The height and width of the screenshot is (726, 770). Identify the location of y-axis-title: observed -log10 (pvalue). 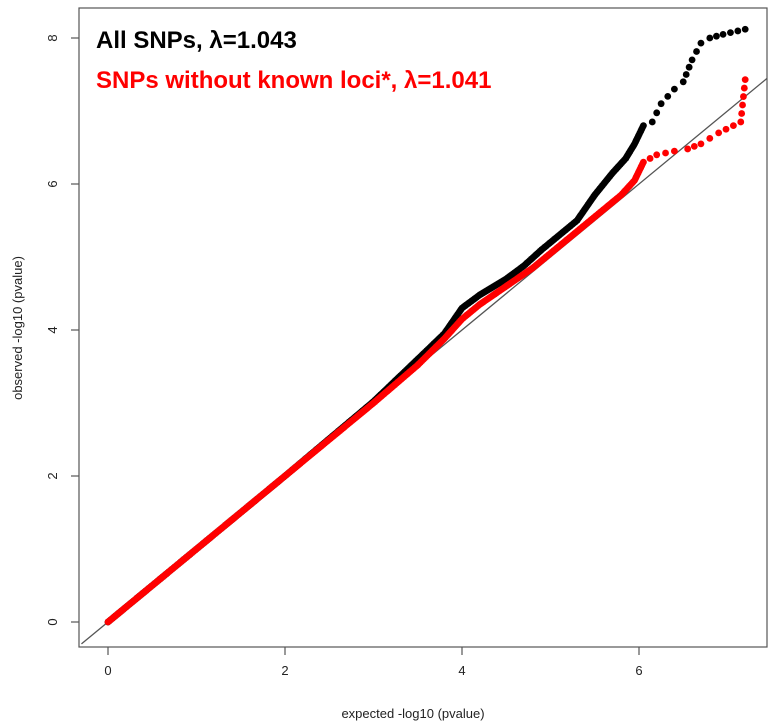
(17, 328).